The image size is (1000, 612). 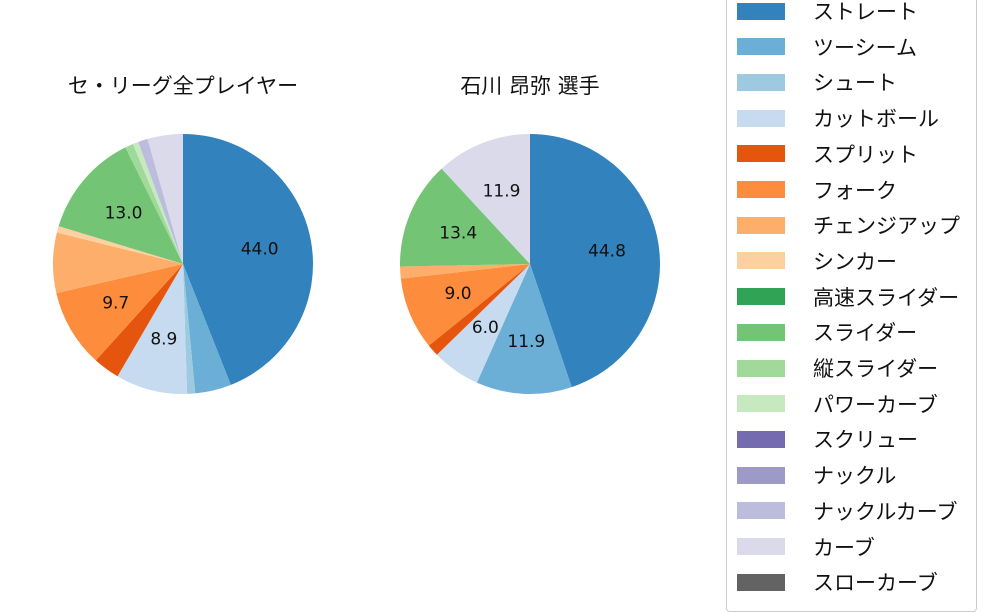 What do you see at coordinates (607, 251) in the screenshot?
I see `slice-value-label: 44.8` at bounding box center [607, 251].